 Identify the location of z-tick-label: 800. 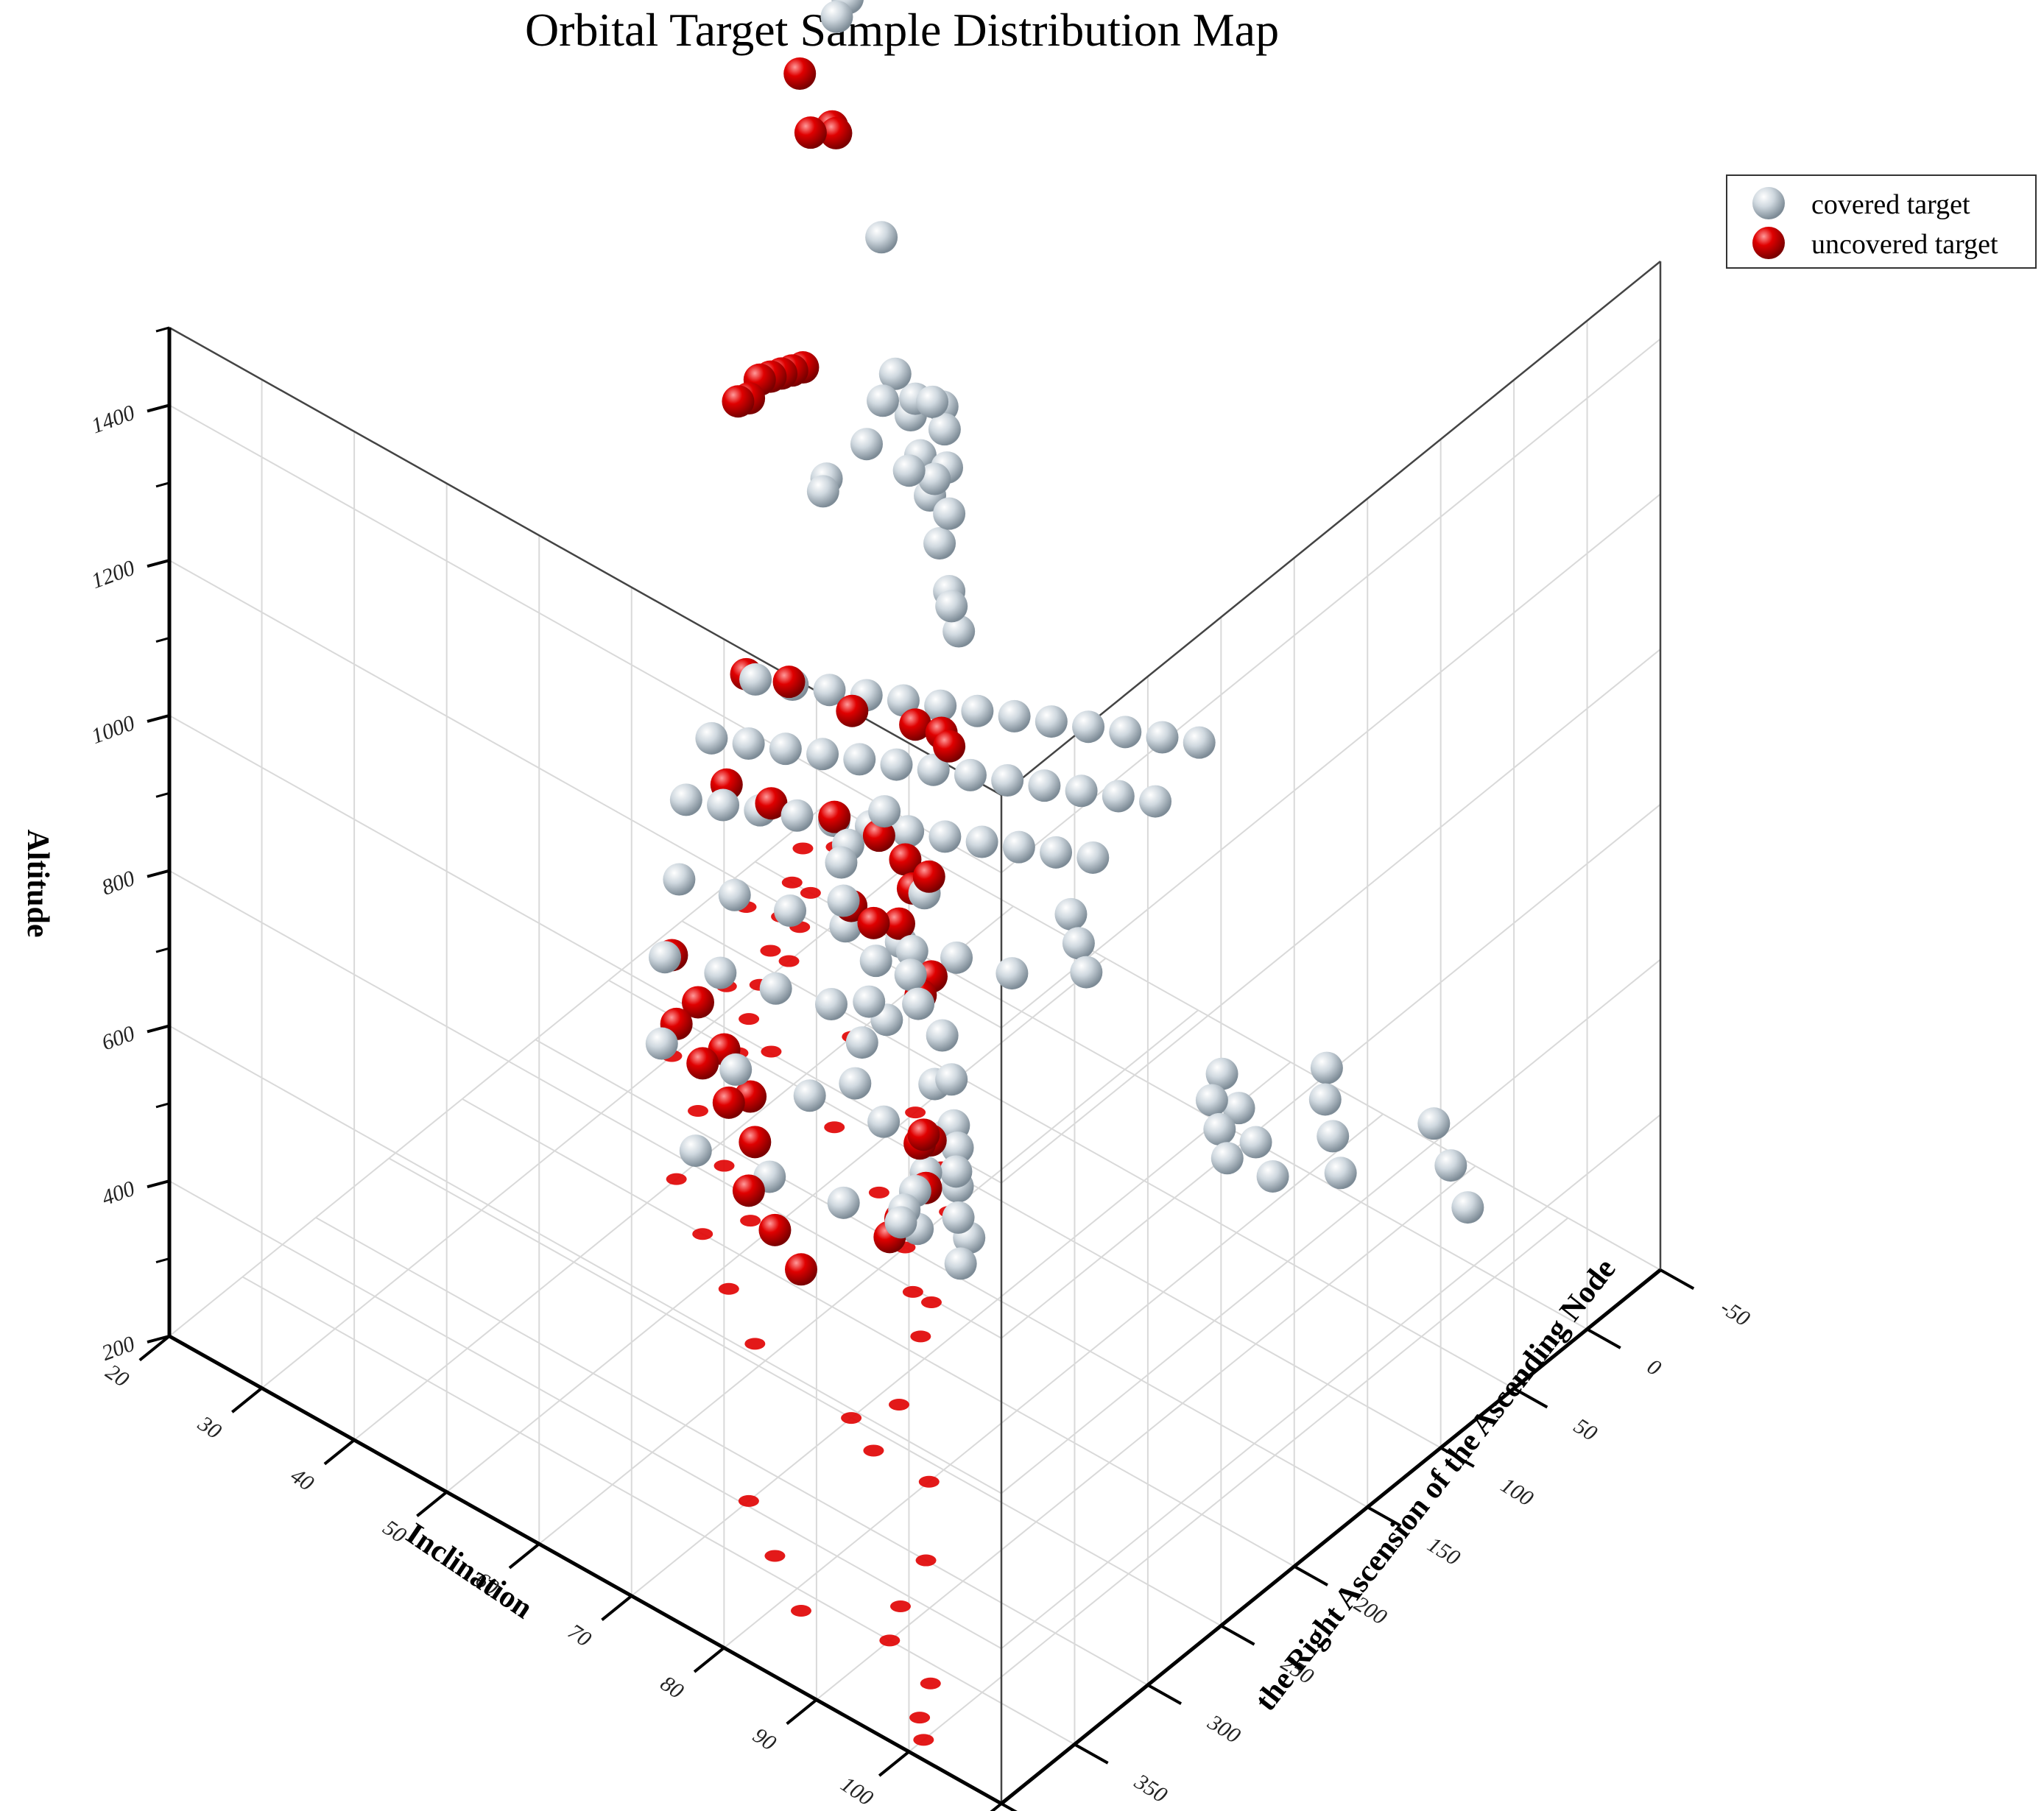
(119, 883).